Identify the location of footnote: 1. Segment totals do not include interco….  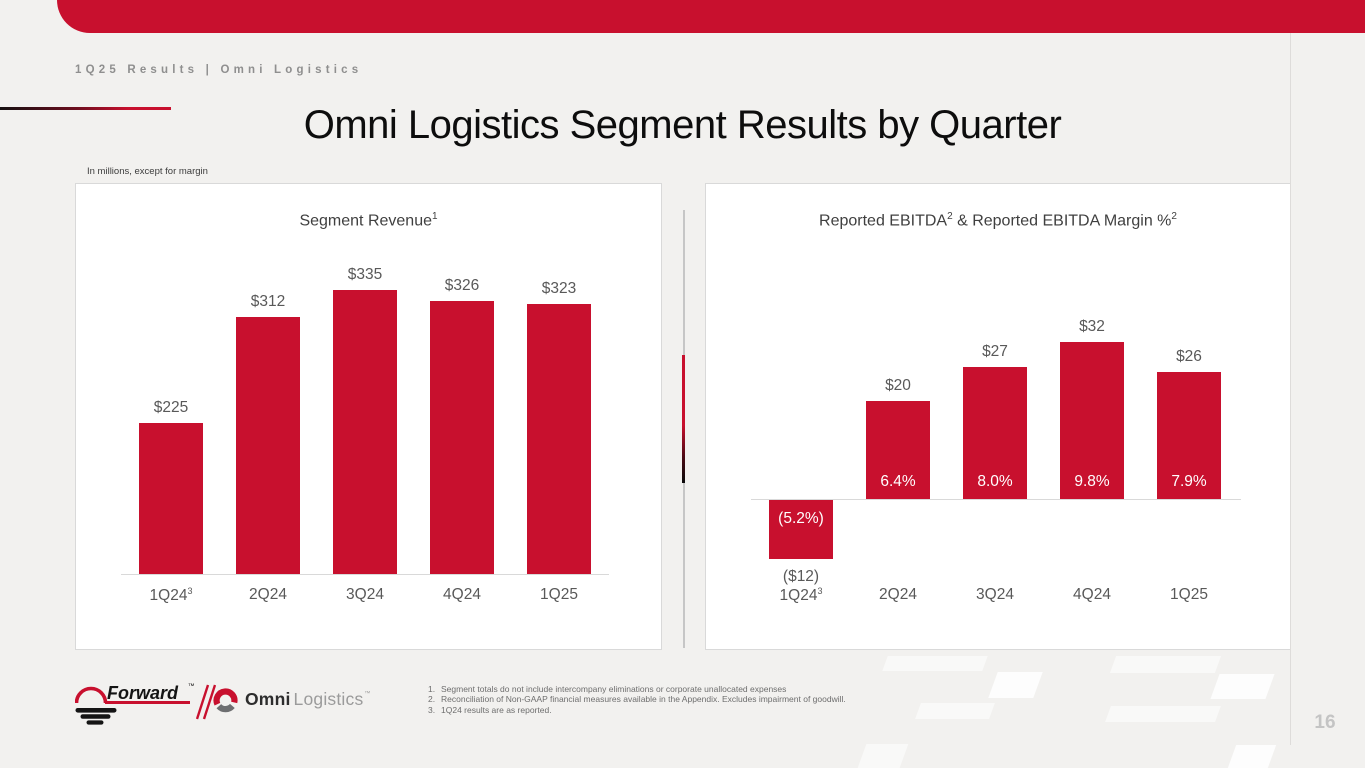
(637, 689).